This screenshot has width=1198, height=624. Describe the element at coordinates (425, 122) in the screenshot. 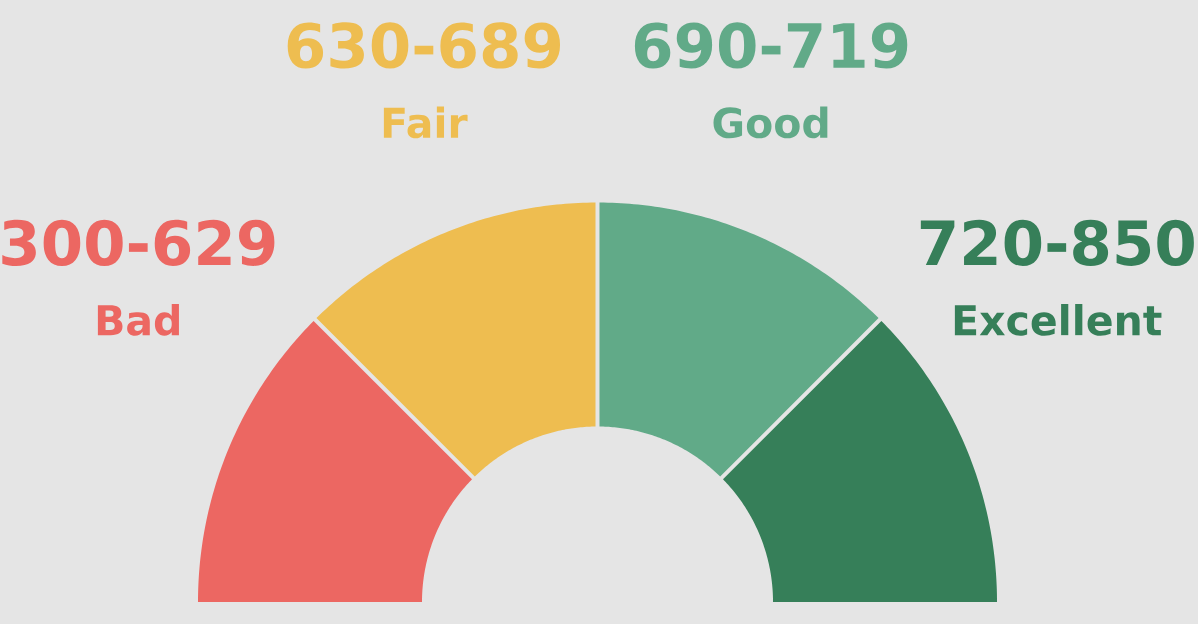

I see `slice-label: Fair` at that location.